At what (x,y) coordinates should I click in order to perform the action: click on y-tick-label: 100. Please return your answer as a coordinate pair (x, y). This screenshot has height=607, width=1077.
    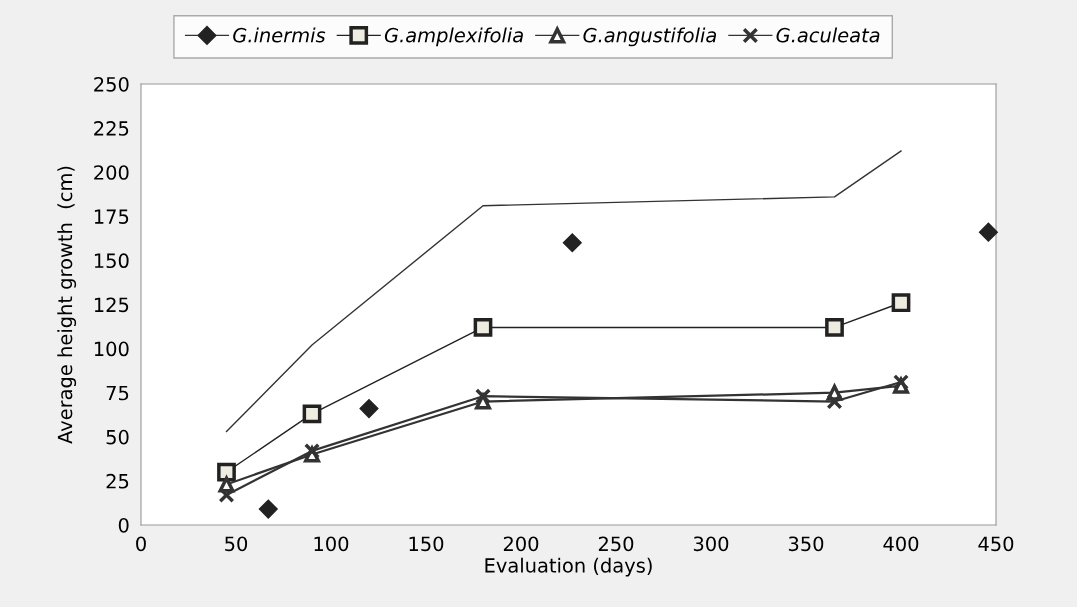
    Looking at the image, I should click on (111, 349).